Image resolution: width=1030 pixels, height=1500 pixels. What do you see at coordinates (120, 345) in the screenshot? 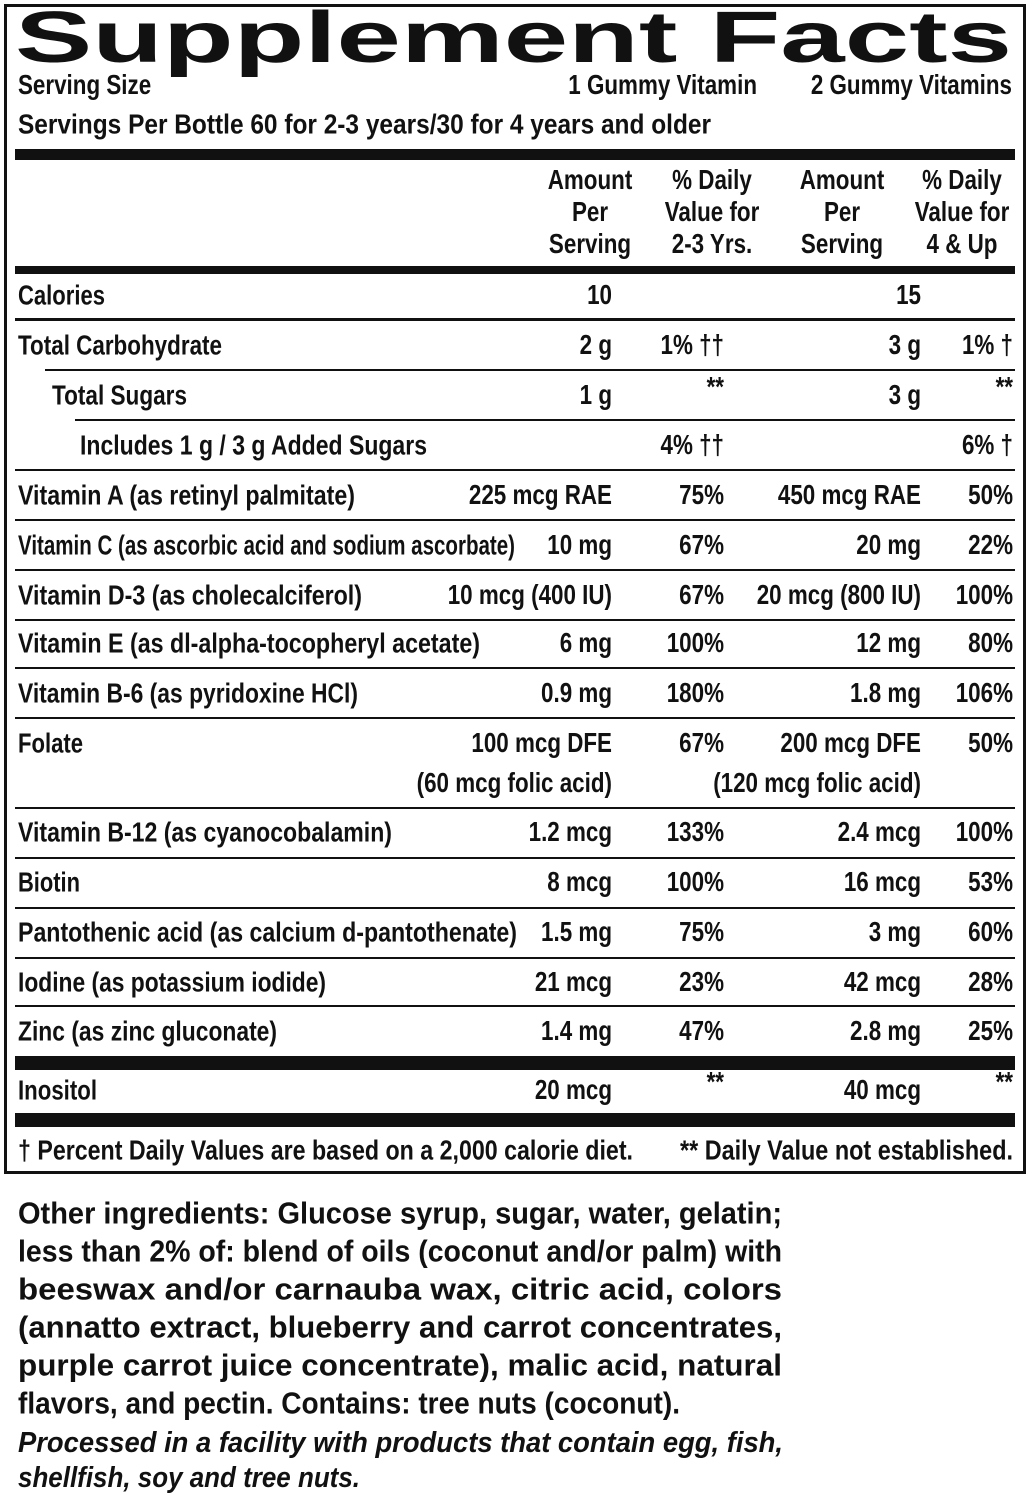
I see `nutrient-name: Total Carbohydrate` at bounding box center [120, 345].